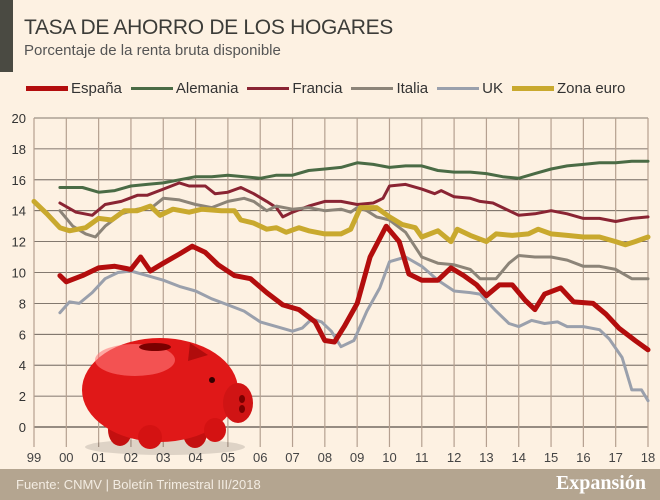  I want to click on brand-logo: Expansión, so click(600, 483).